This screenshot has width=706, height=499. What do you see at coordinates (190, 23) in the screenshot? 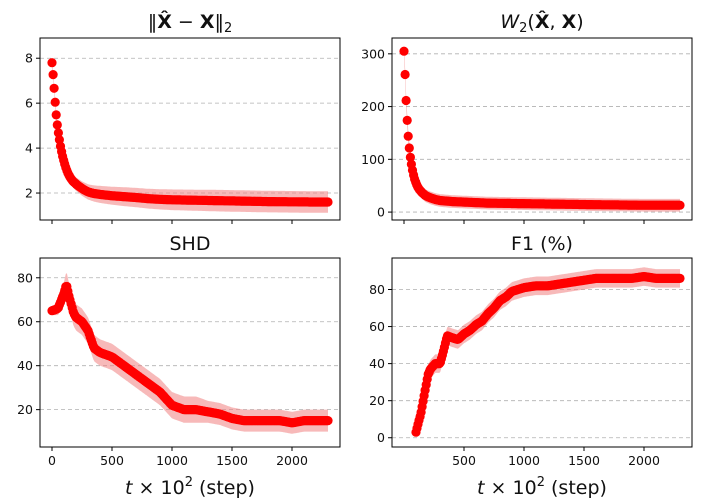
I see `panel-title-reconstruction-error: ‖X̂ − X‖2` at bounding box center [190, 23].